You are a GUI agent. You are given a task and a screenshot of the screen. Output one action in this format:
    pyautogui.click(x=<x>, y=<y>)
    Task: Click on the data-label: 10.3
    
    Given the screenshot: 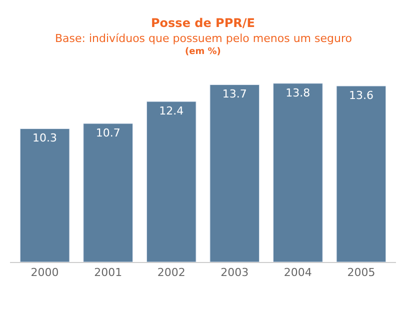 What is the action you would take?
    pyautogui.click(x=45, y=138)
    